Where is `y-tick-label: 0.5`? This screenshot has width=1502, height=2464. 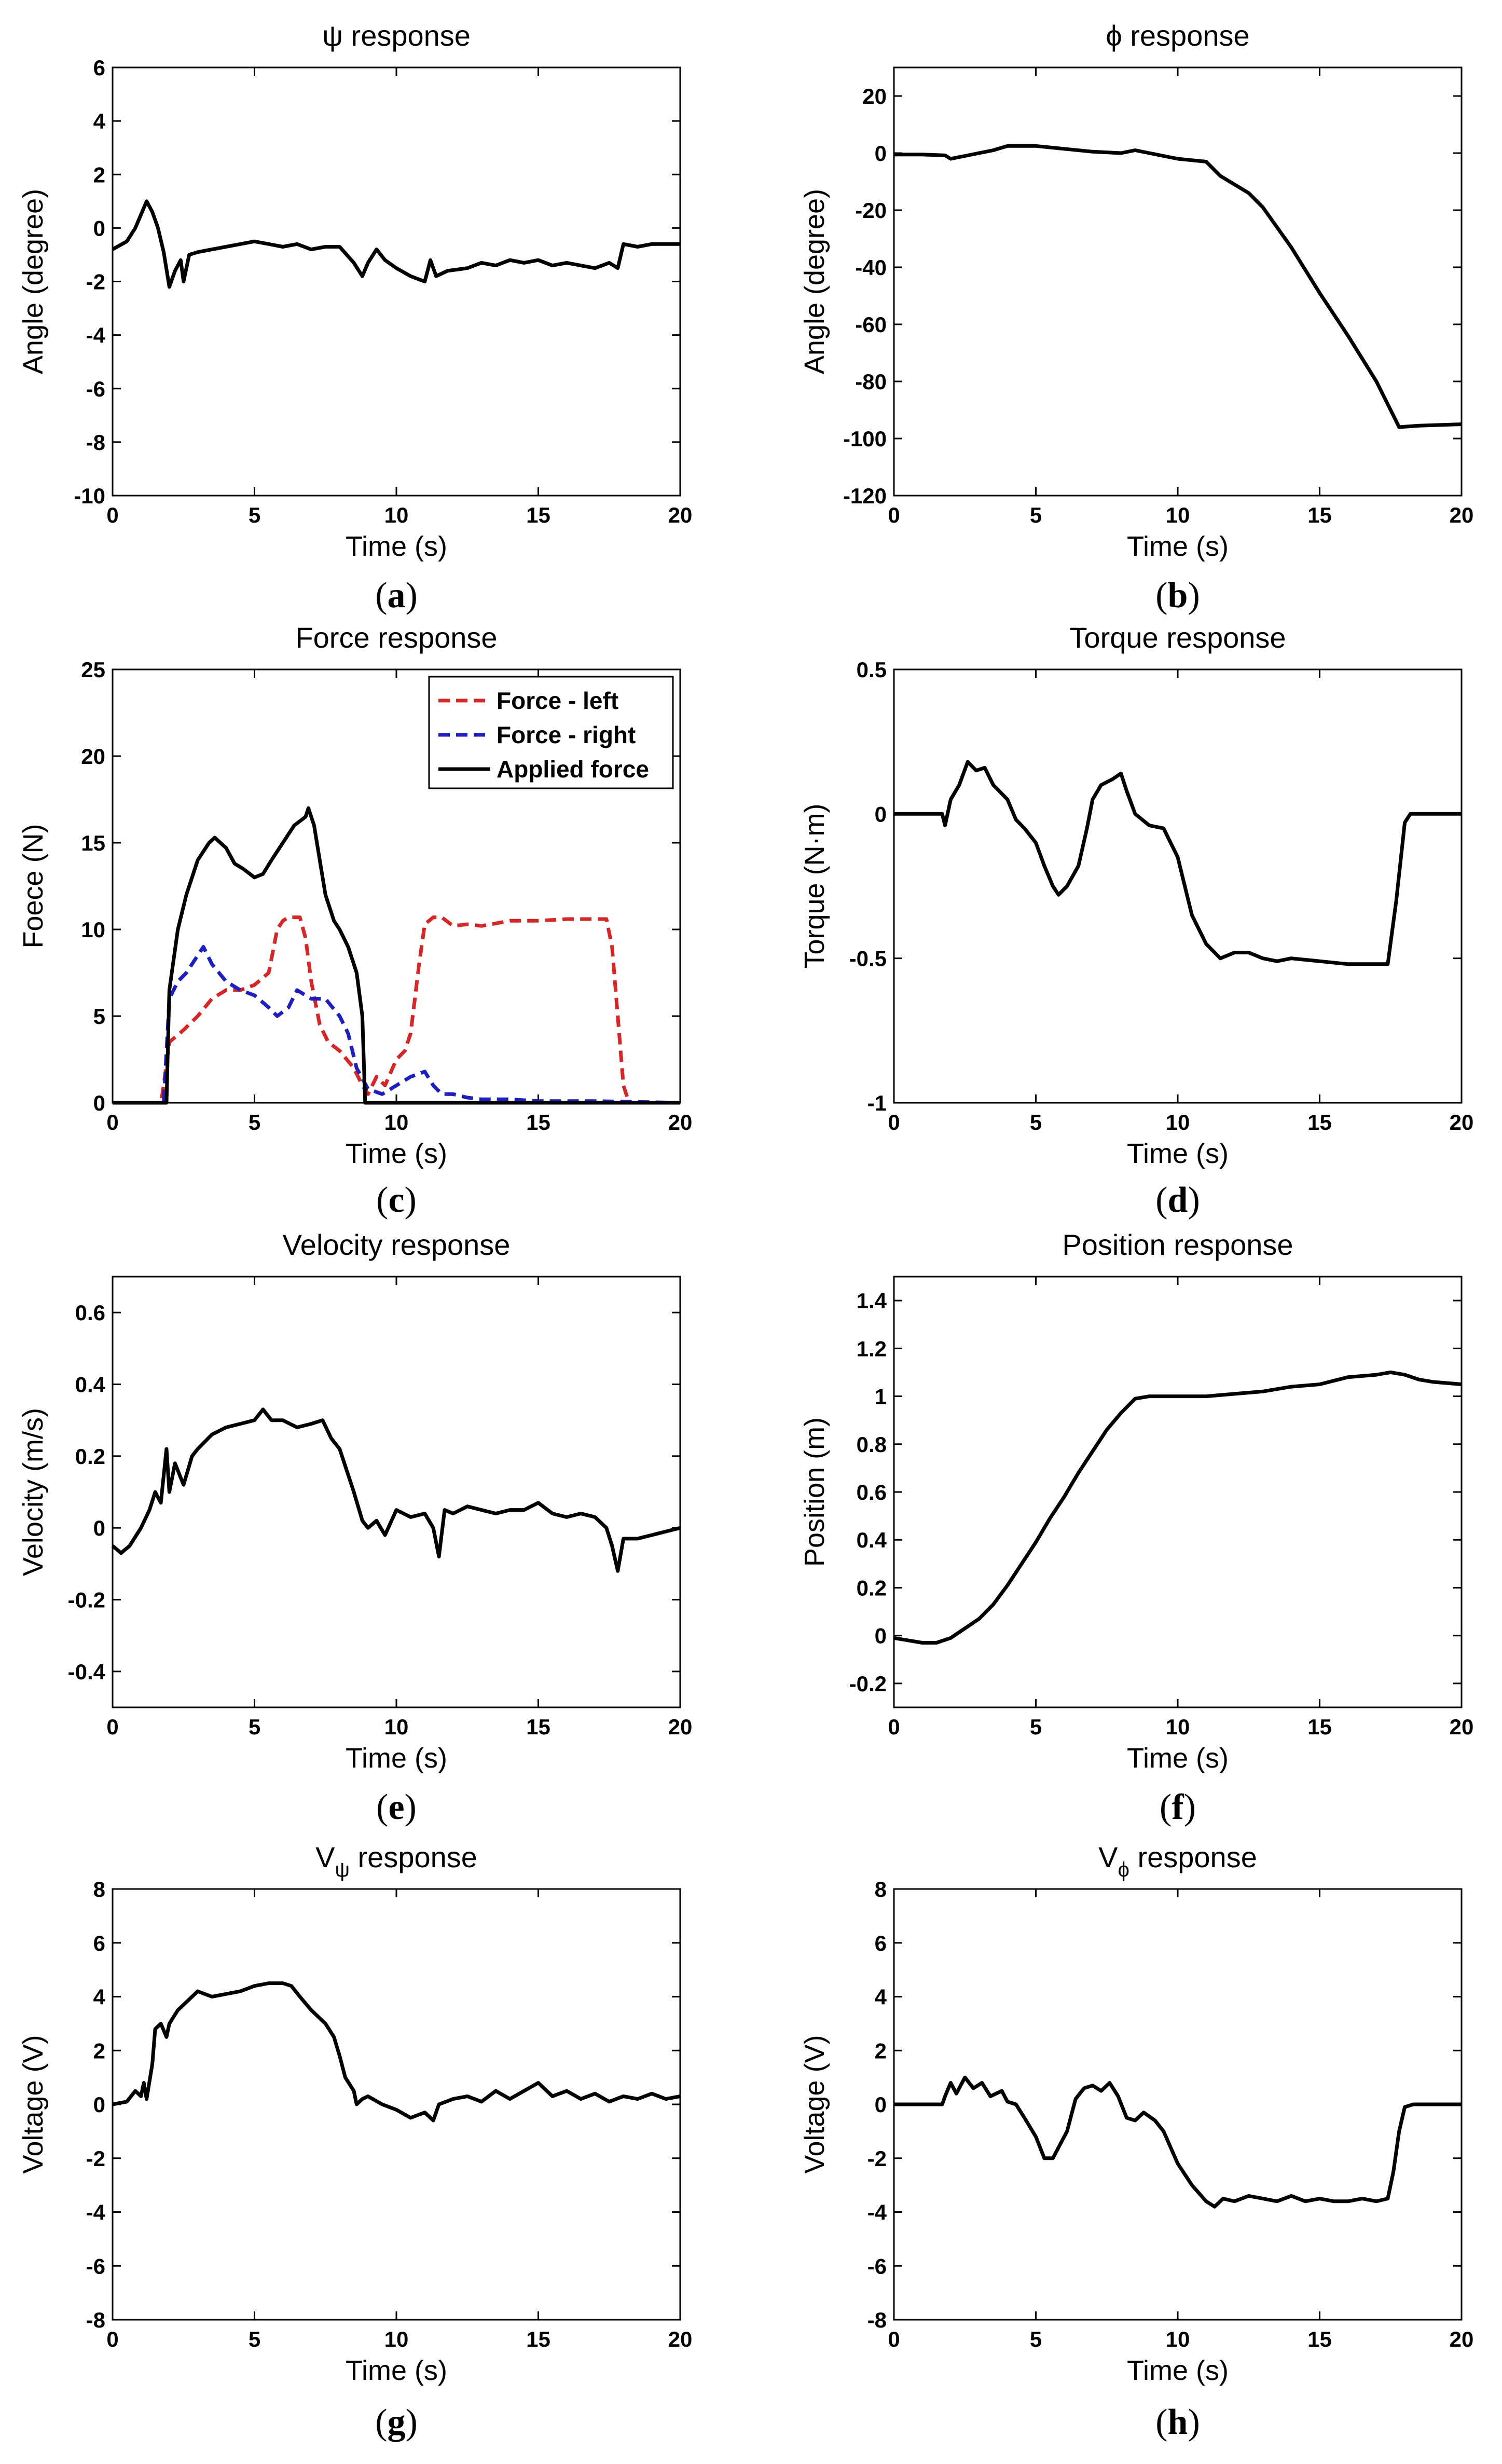 y-tick-label: 0.5 is located at coordinates (872, 670).